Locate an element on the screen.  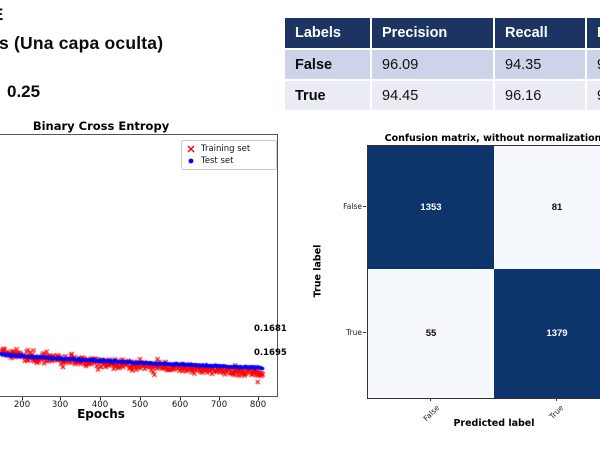
legend-entry-training: Training set is located at coordinates (229, 149).